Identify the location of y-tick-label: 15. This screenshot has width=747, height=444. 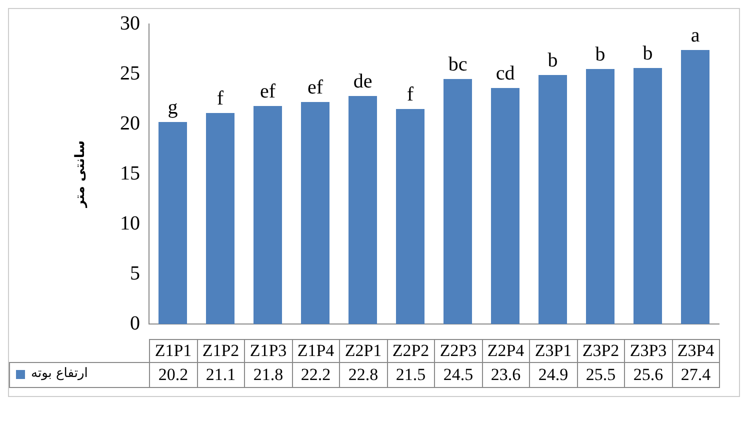
(130, 173).